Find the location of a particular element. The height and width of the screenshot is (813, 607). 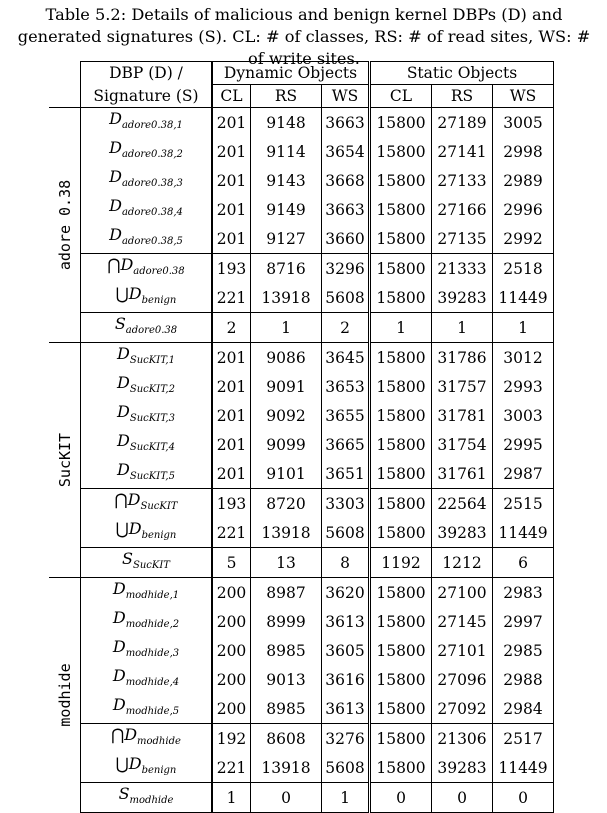

table-row: DSucKIT,3 201 9092 3655 15800 31781 3003 is located at coordinates (301, 415).